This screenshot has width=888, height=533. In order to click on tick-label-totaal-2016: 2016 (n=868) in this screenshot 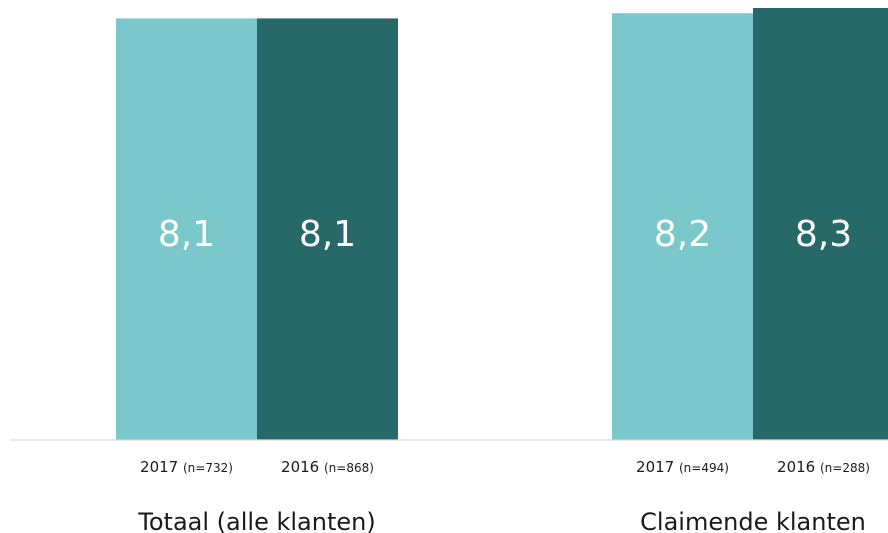, I will do `click(327, 467)`.